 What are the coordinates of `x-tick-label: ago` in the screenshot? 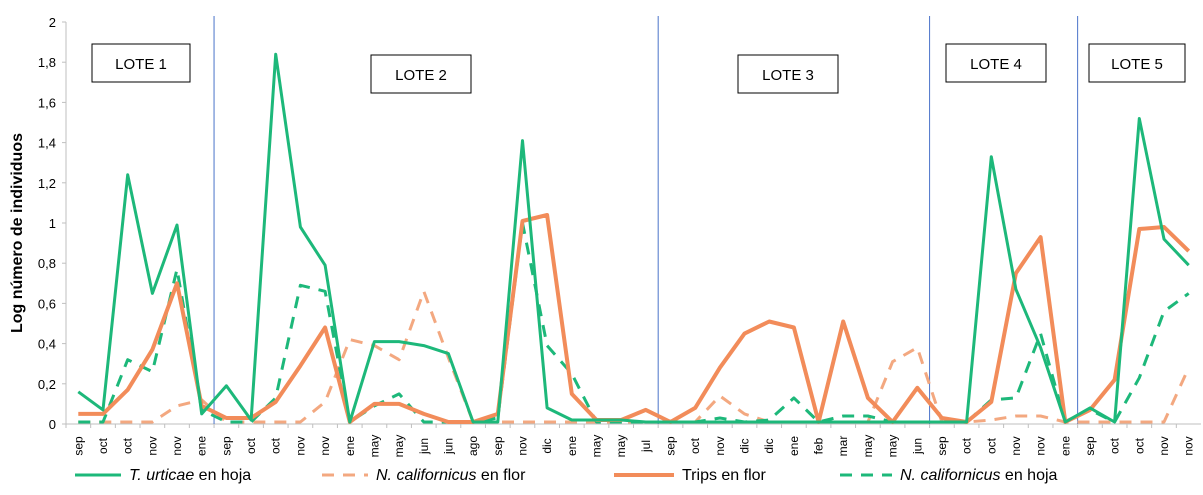 It's located at (473, 446).